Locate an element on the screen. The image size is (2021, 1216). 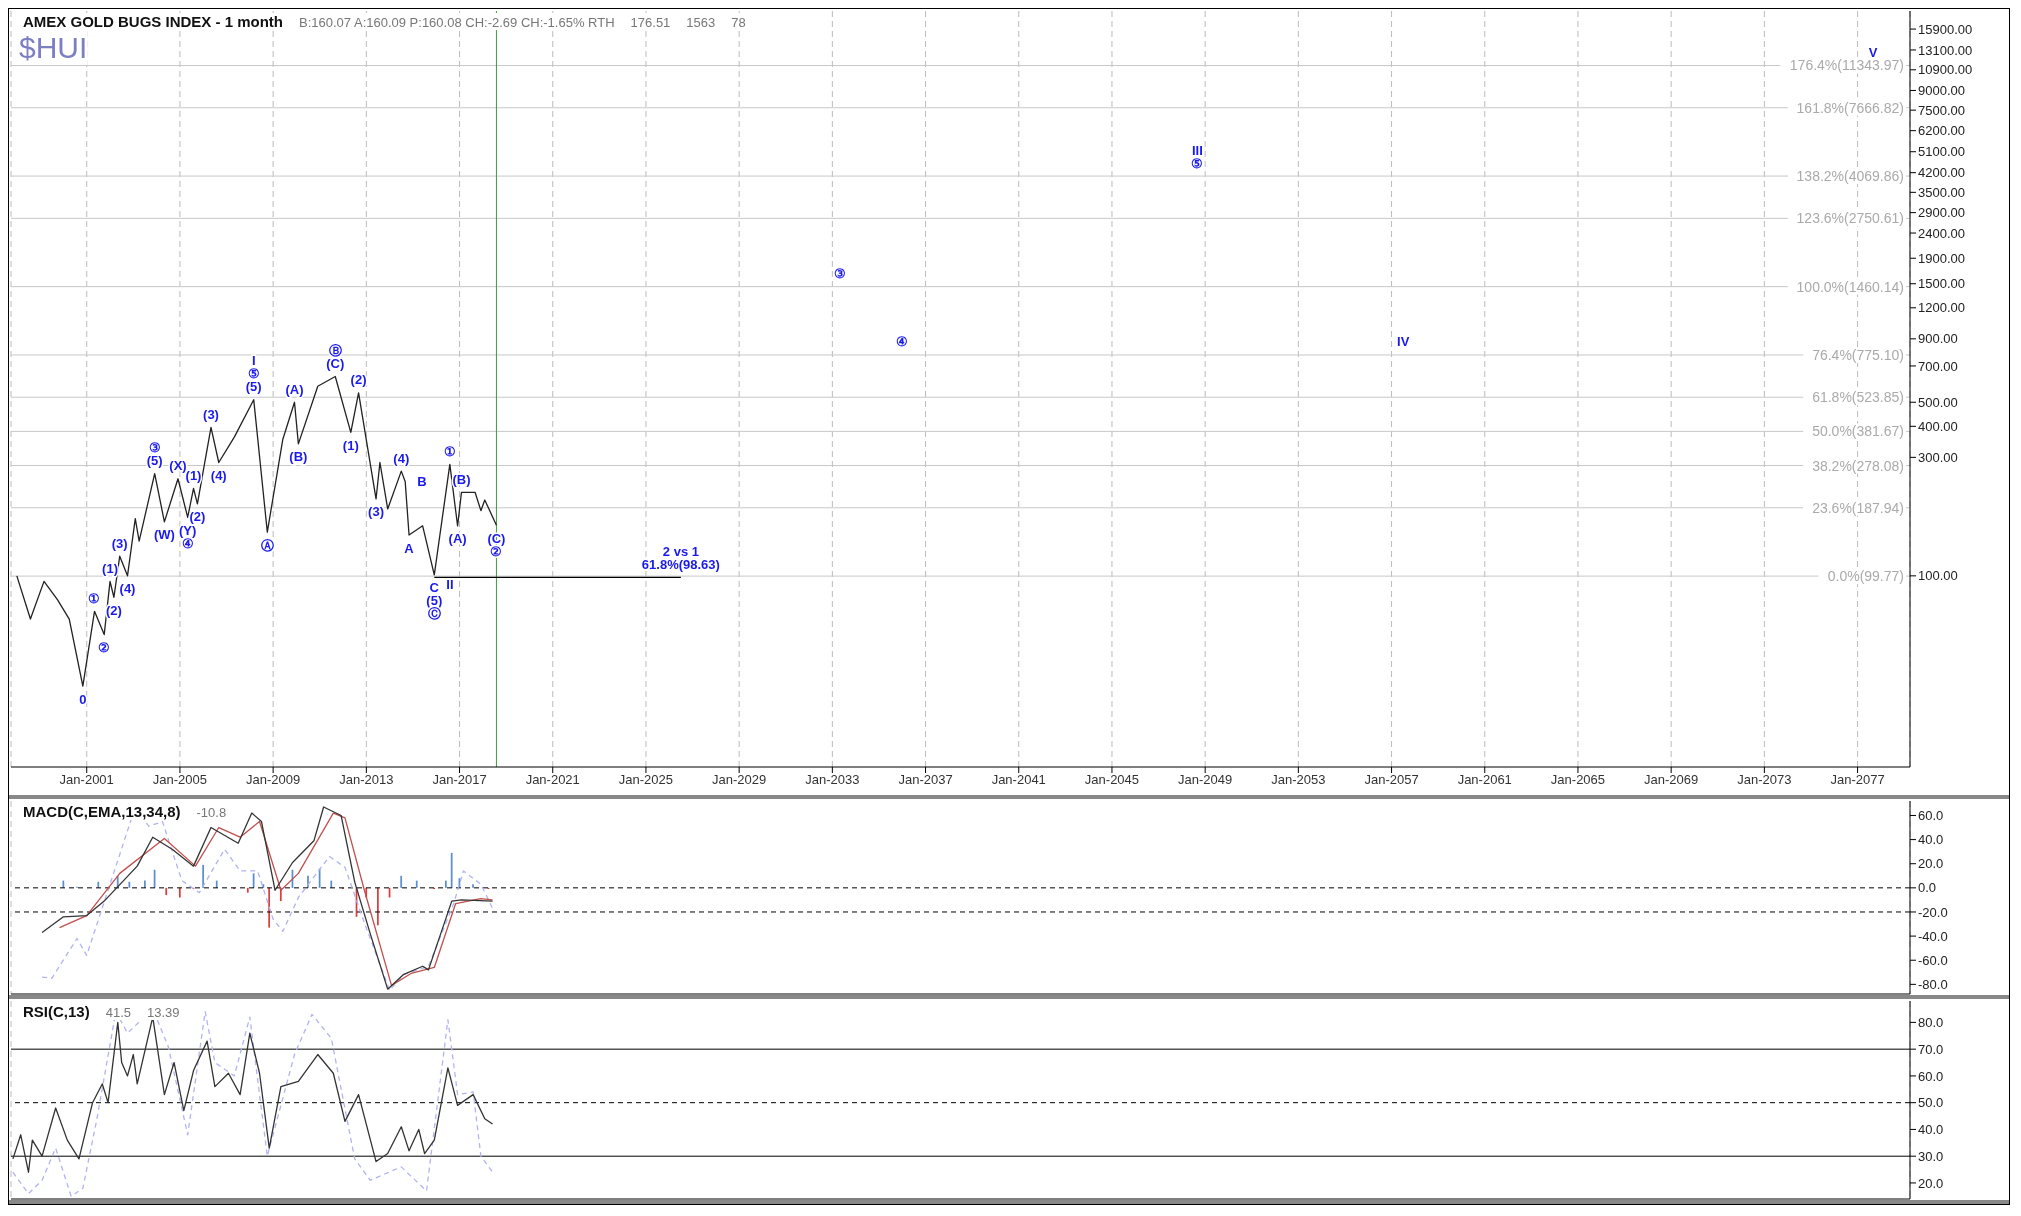
annotation: (B) is located at coordinates (298, 457).